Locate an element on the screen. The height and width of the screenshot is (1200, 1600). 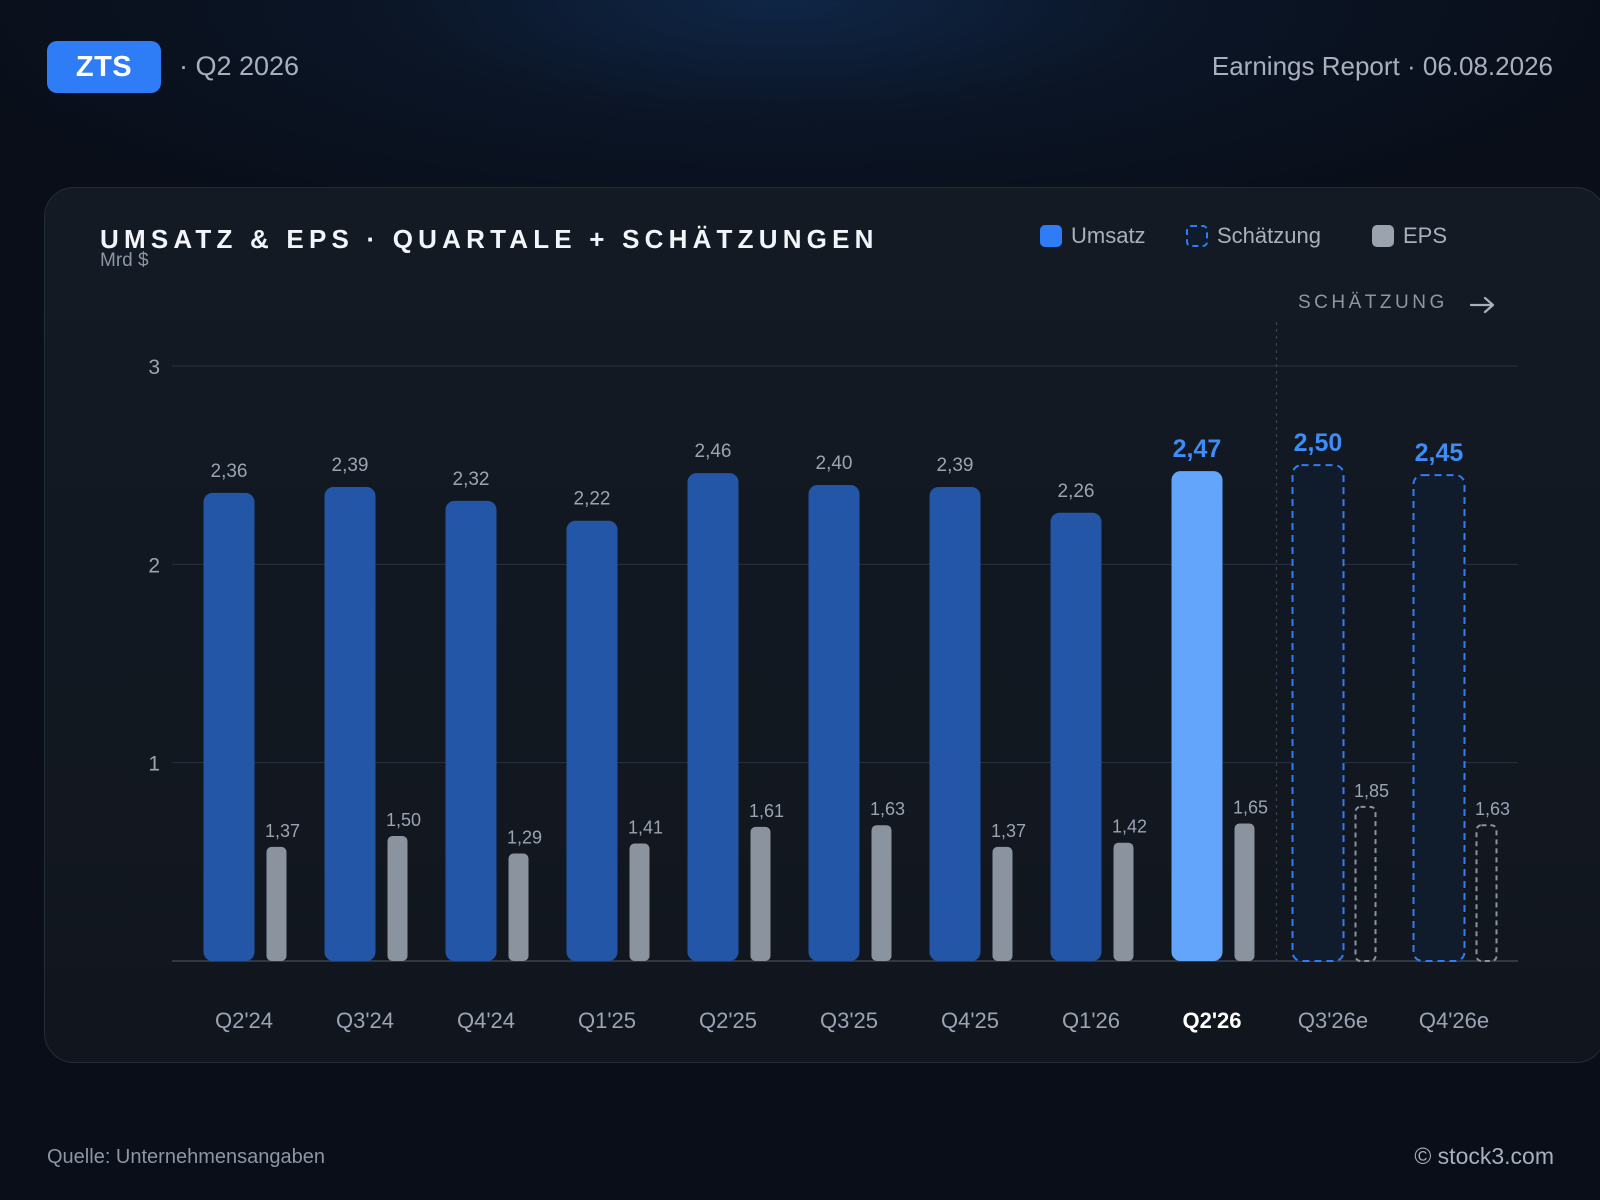
legend-label-umsatz: Umsatz is located at coordinates (1108, 235).